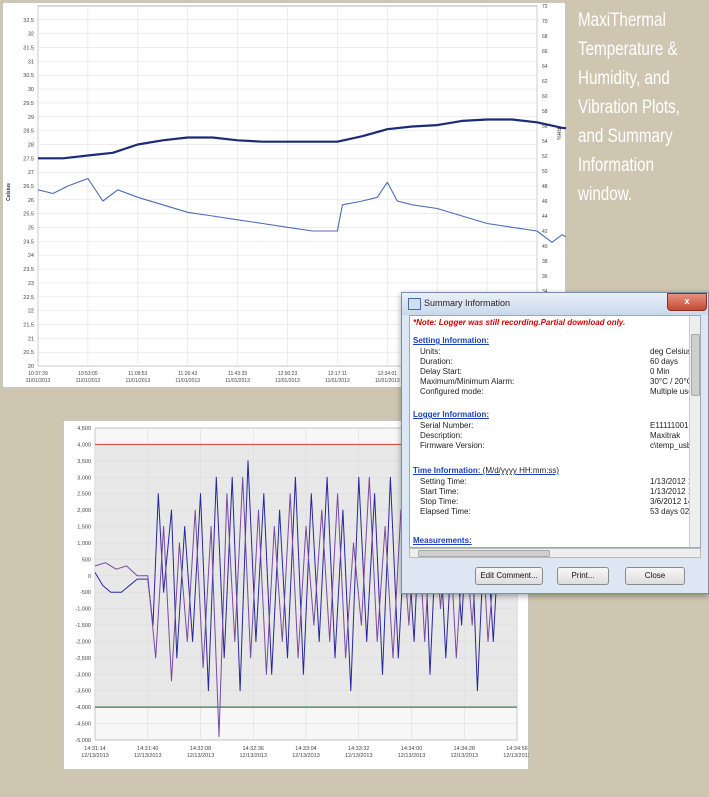 Image resolution: width=709 pixels, height=797 pixels. I want to click on y-tick-label: 500, so click(86, 560).